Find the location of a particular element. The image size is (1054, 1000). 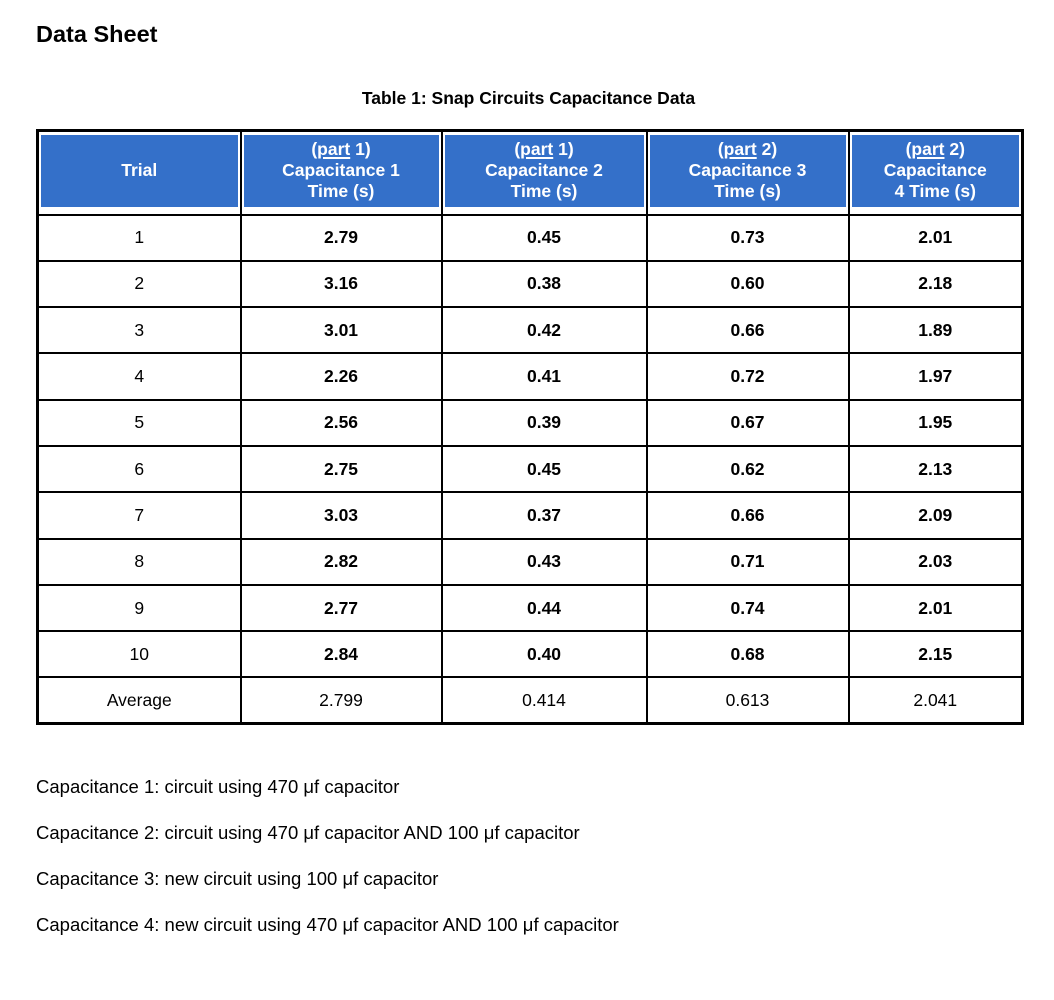

value-cell: 0.62 is located at coordinates (747, 469).